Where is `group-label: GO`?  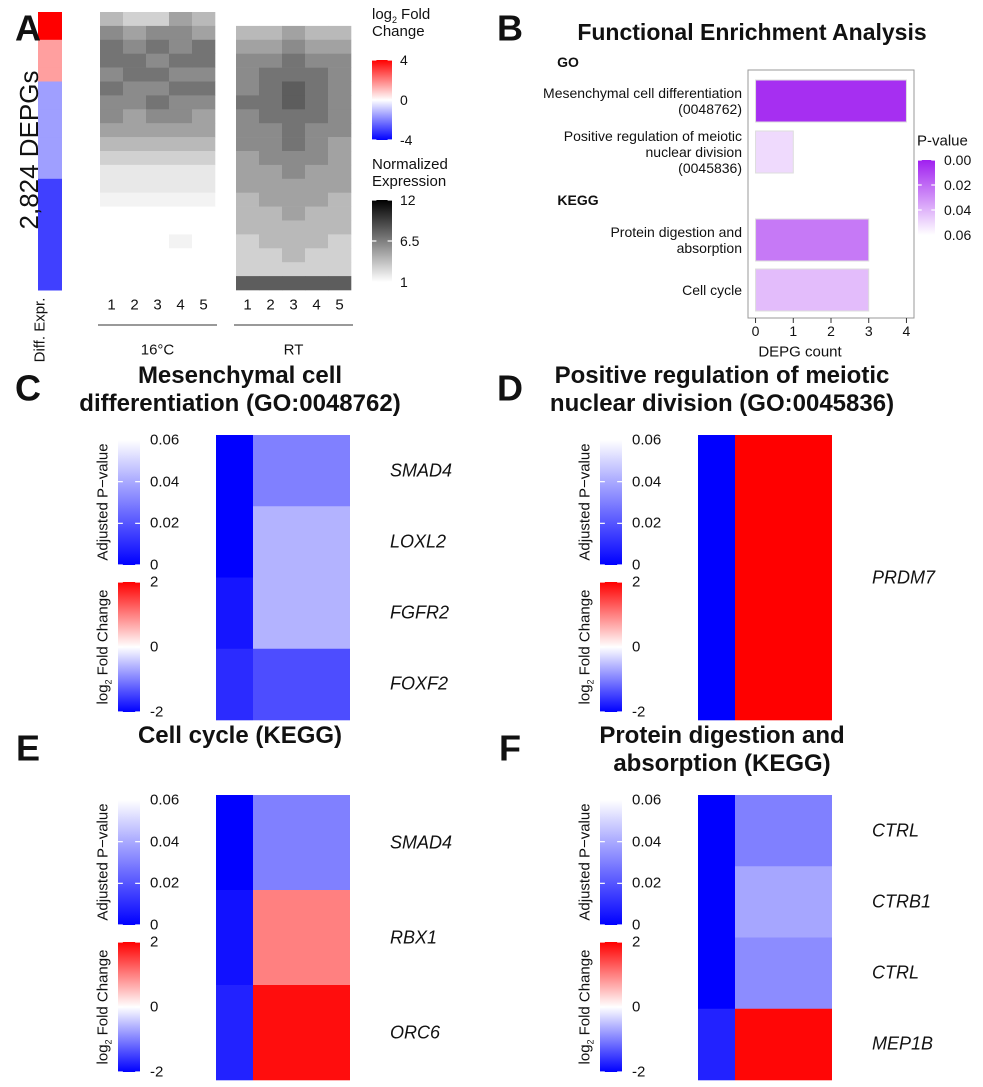
group-label: GO is located at coordinates (568, 61).